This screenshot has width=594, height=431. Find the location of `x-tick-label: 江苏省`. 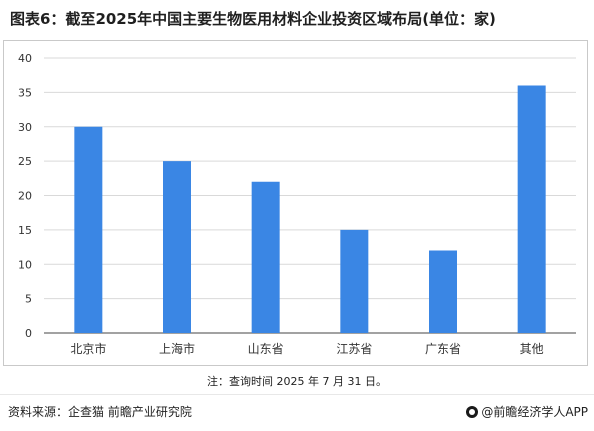

x-tick-label: 江苏省 is located at coordinates (354, 349).